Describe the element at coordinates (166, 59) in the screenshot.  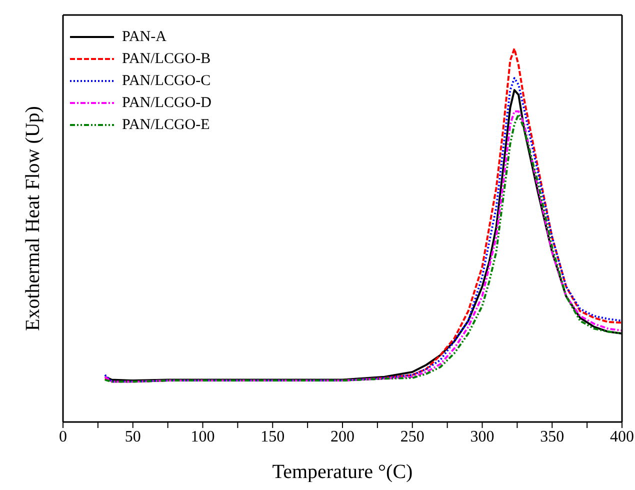
I see `legend-label: PAN/LCGO-B` at that location.